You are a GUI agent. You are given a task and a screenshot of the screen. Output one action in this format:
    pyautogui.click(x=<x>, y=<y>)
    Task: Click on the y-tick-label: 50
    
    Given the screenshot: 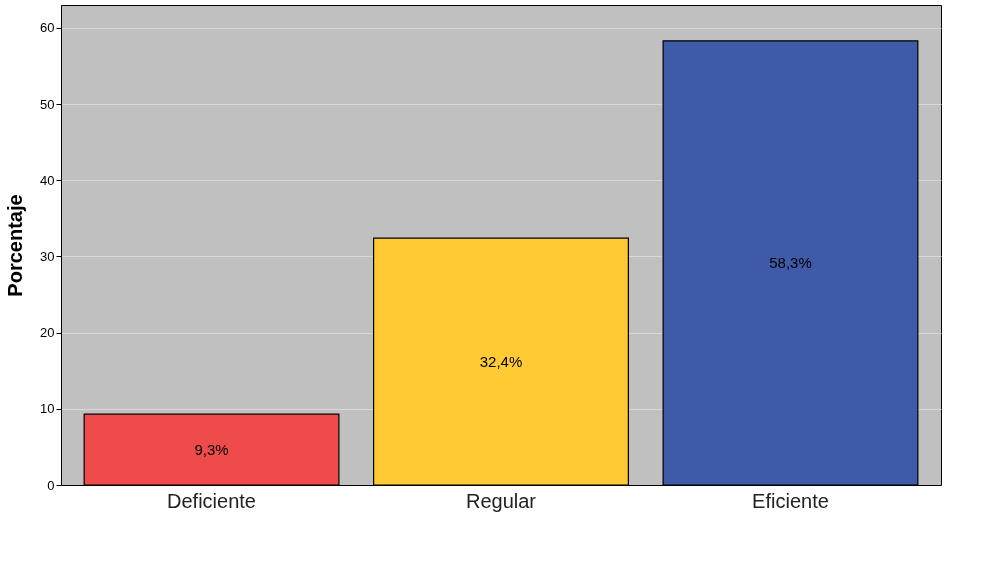 What is the action you would take?
    pyautogui.click(x=47, y=104)
    